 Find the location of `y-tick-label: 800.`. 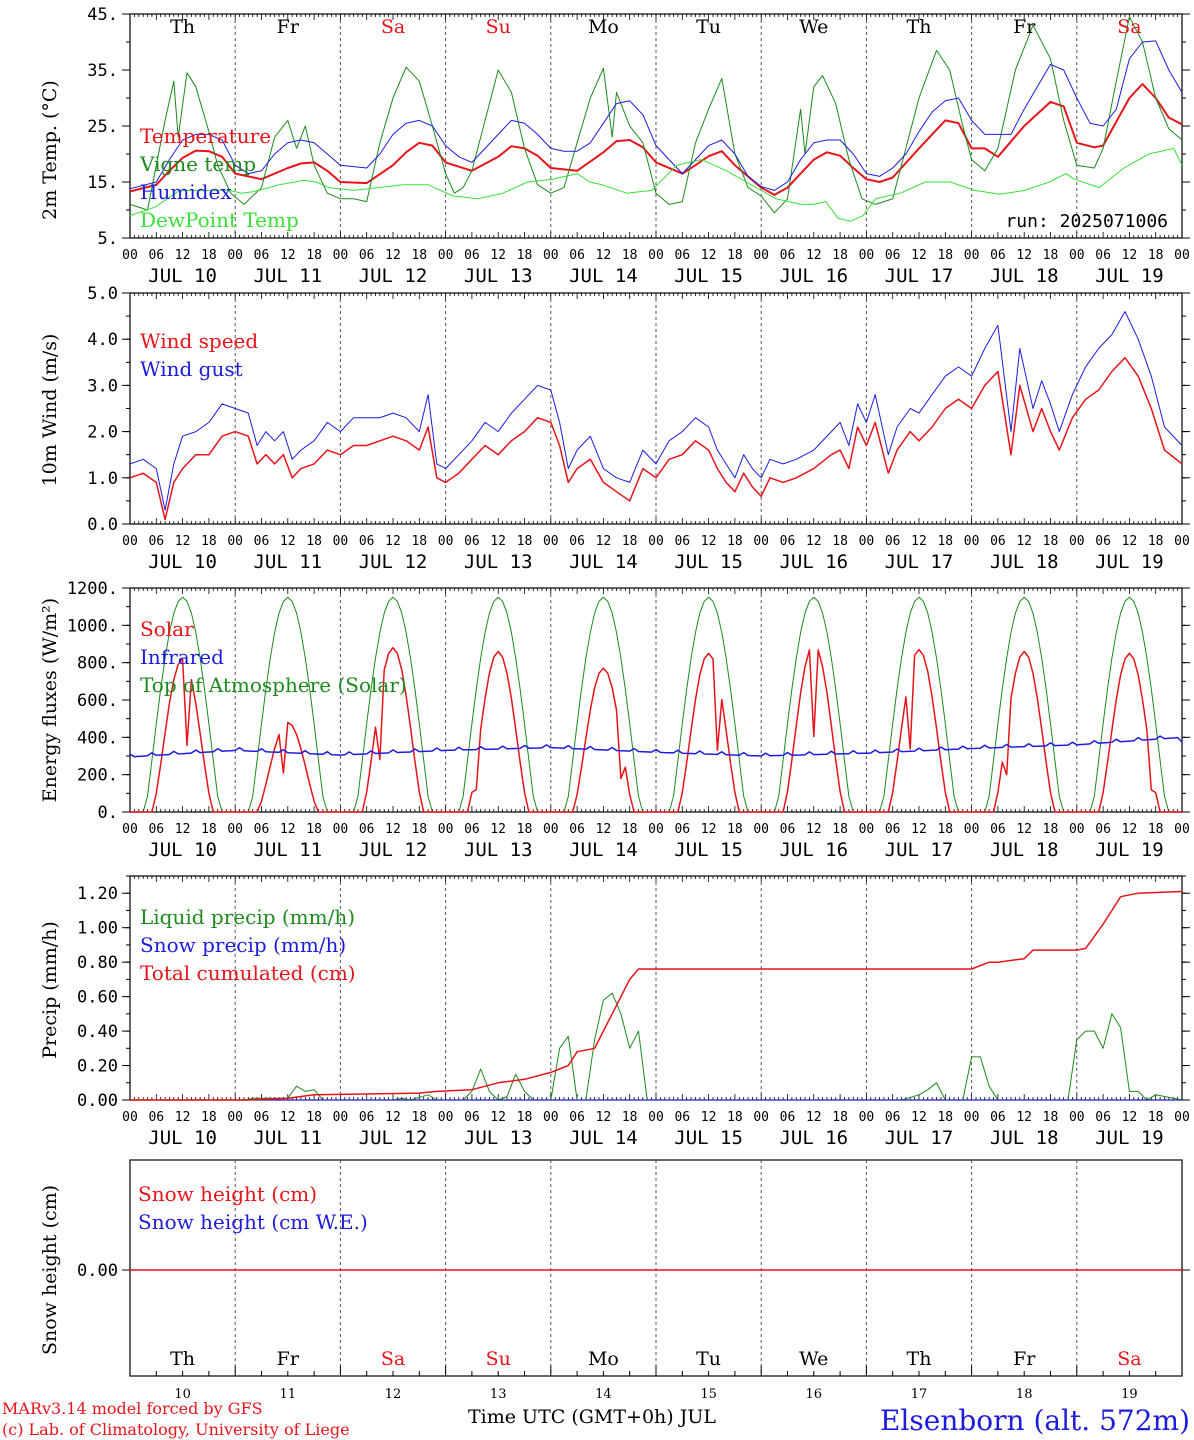

y-tick-label: 800. is located at coordinates (97, 664).